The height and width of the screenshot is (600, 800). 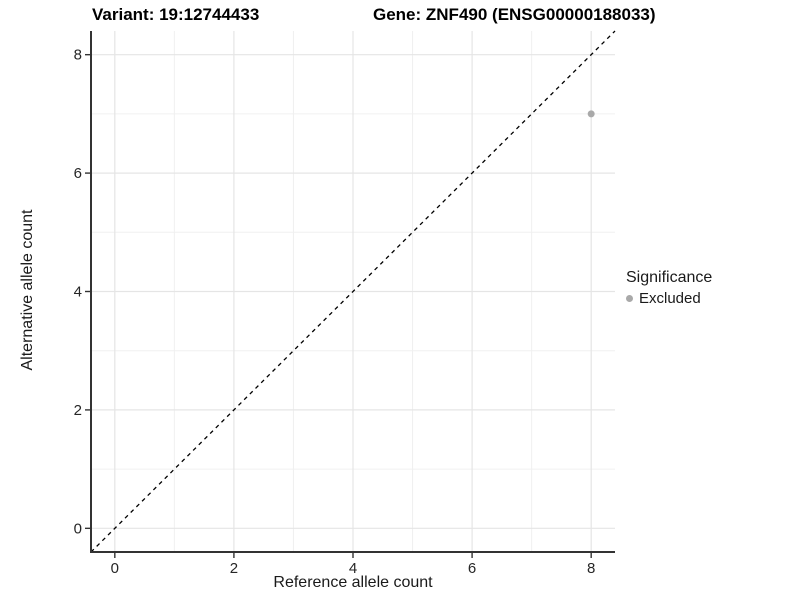 I want to click on y-tick-label: 8, so click(x=78, y=55).